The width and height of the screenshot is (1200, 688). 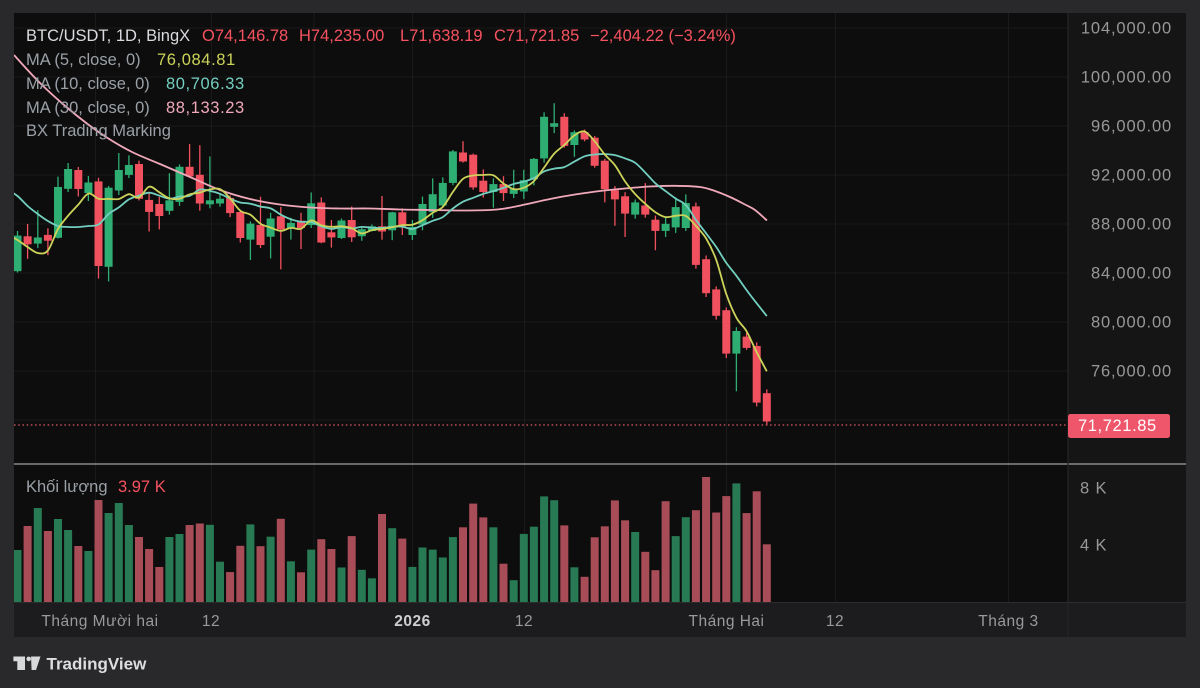 What do you see at coordinates (1093, 489) in the screenshot?
I see `svg-text: 8 K` at bounding box center [1093, 489].